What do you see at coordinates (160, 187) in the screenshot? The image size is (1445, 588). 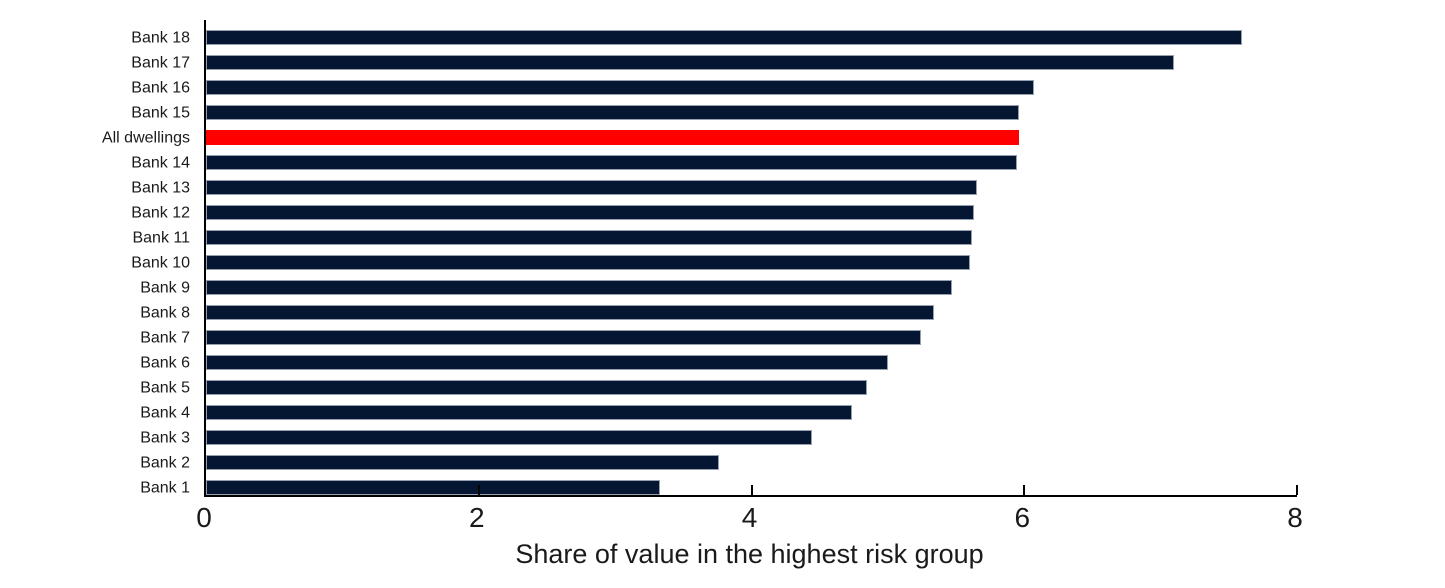 I see `category-label-bank-13: Bank 13` at bounding box center [160, 187].